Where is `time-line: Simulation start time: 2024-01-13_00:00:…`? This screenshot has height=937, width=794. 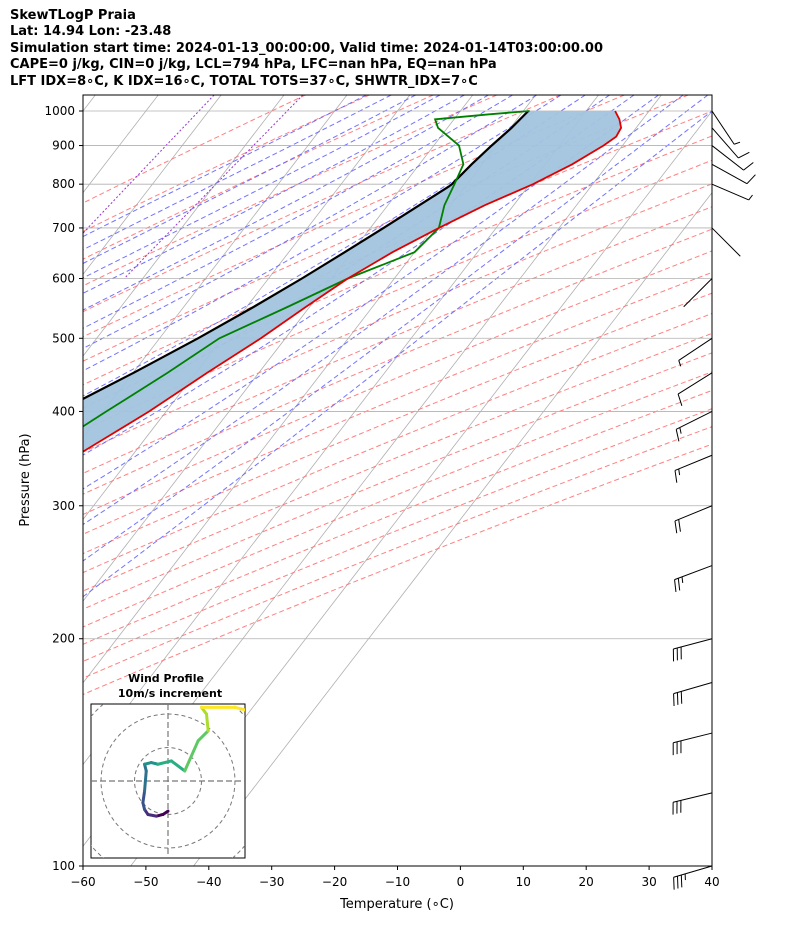
time-line: Simulation start time: 2024-01-13_00:00:… is located at coordinates (306, 48).